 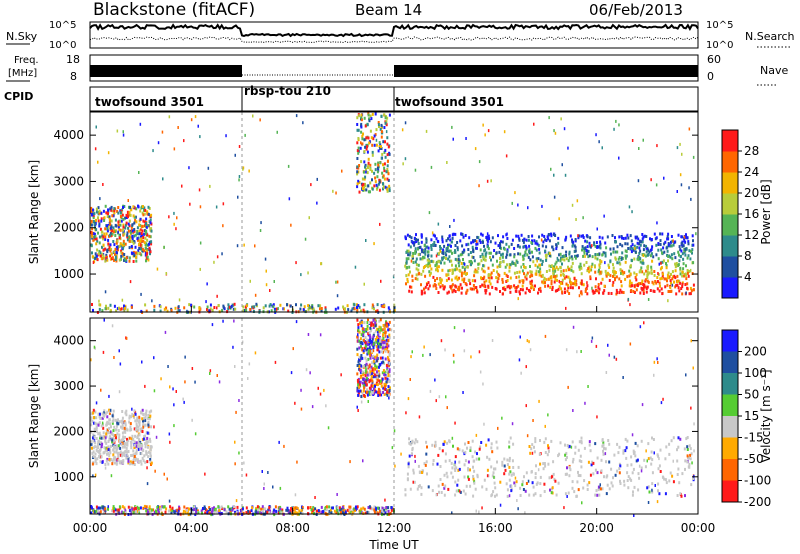 What do you see at coordinates (400, 35) in the screenshot?
I see `nsky-panel: N.Sky 10^5 10^0 10^5 10^0 N.Search` at bounding box center [400, 35].